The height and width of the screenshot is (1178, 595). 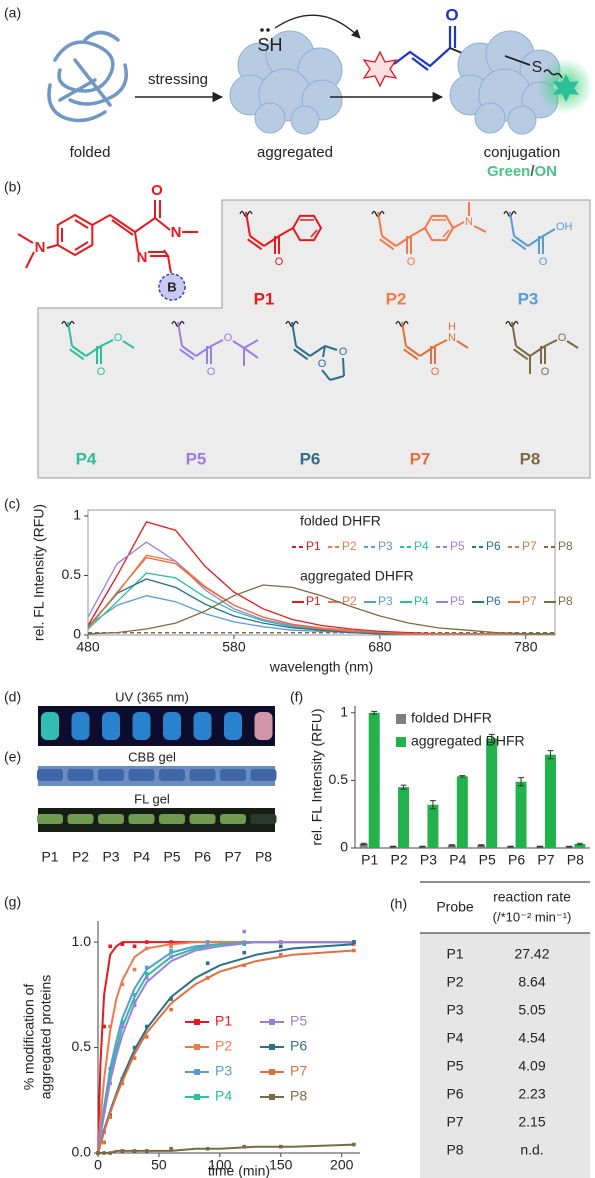 I want to click on table-header: reaction rate, so click(x=532, y=897).